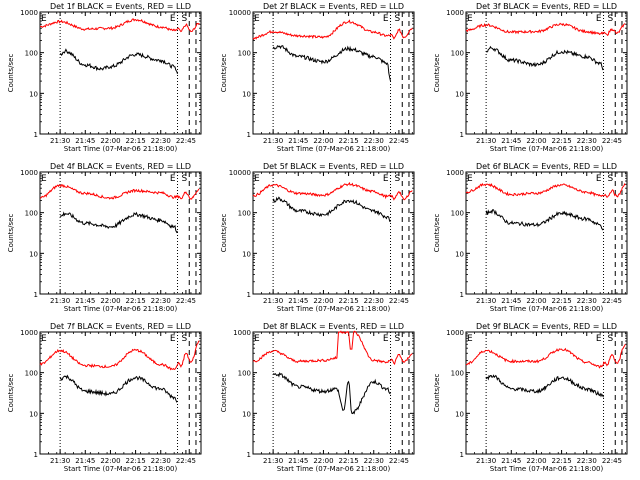 The width and height of the screenshot is (640, 480). Describe the element at coordinates (546, 326) in the screenshot. I see `panel-title: Det 9f BLACK = Events, RED = LLD` at that location.